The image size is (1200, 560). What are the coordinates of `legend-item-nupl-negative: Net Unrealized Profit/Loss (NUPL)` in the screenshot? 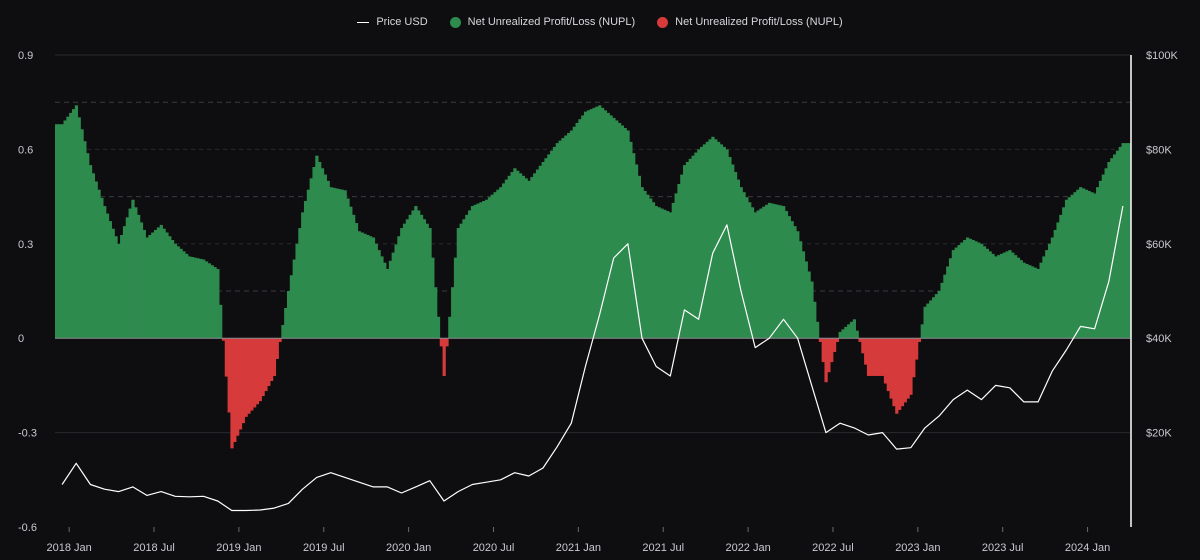 It's located at (750, 22).